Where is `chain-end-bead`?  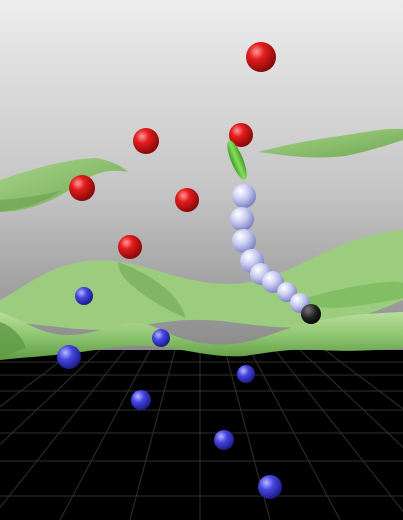 chain-end-bead is located at coordinates (311, 314).